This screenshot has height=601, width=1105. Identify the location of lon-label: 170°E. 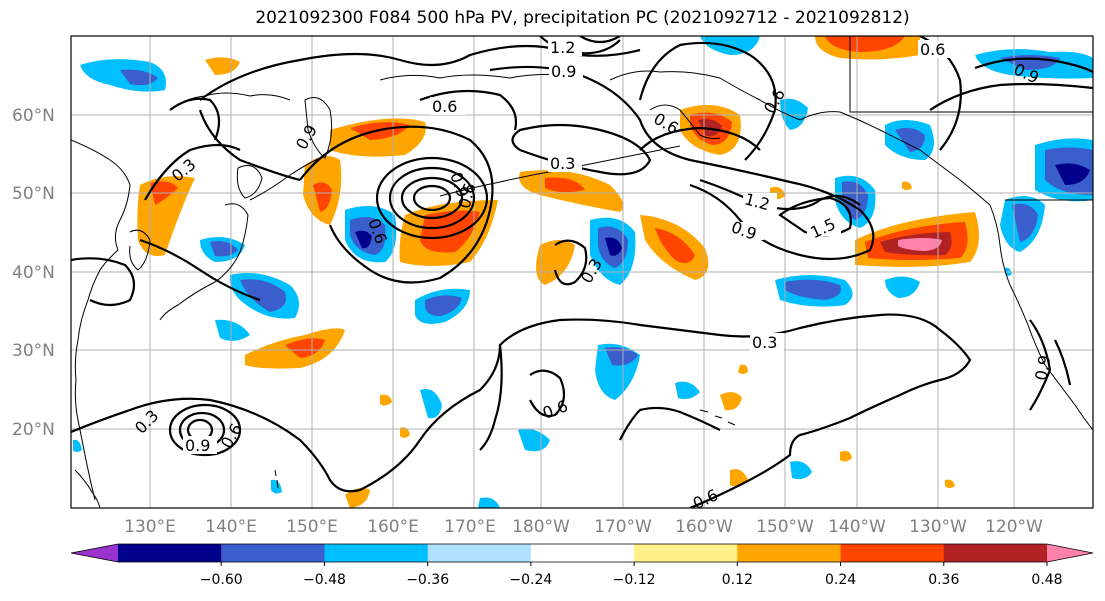
(470, 527).